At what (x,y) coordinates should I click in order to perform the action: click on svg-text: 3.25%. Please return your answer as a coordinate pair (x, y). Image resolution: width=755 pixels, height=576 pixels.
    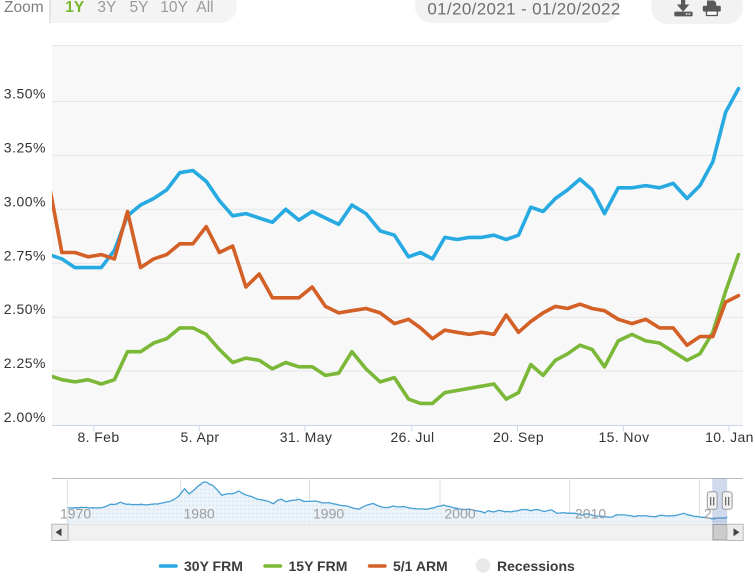
    Looking at the image, I should click on (25, 147).